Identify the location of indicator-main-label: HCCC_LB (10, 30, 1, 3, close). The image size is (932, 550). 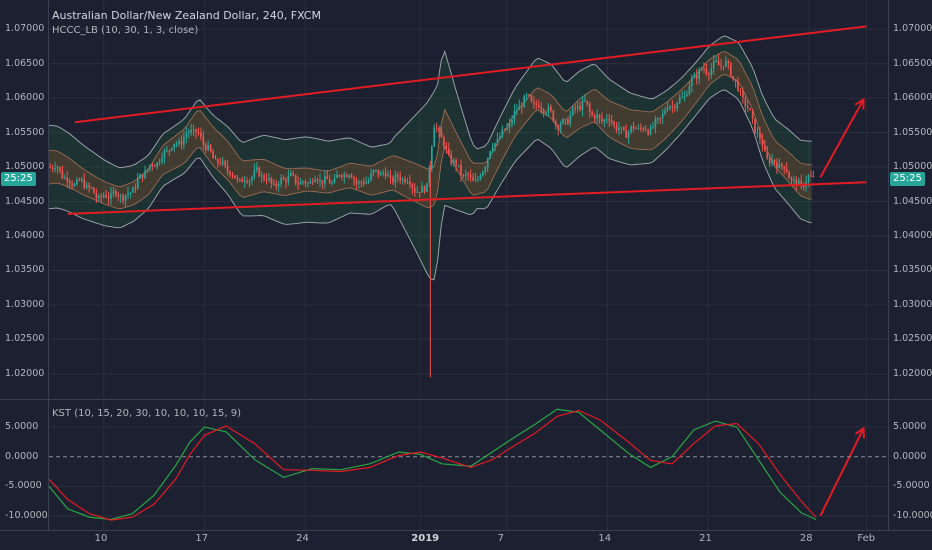
(125, 30).